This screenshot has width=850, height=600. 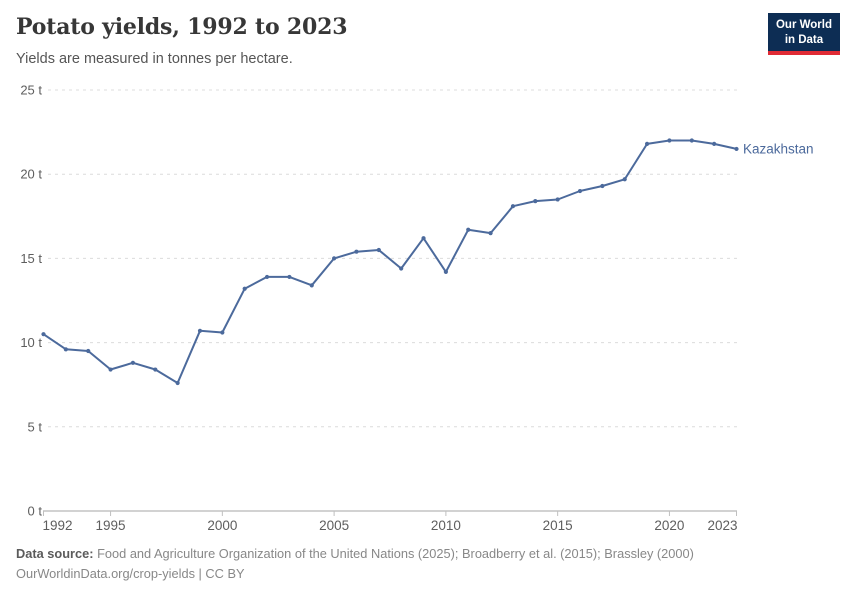 I want to click on series-entity-label: Kazakhstan, so click(x=778, y=148).